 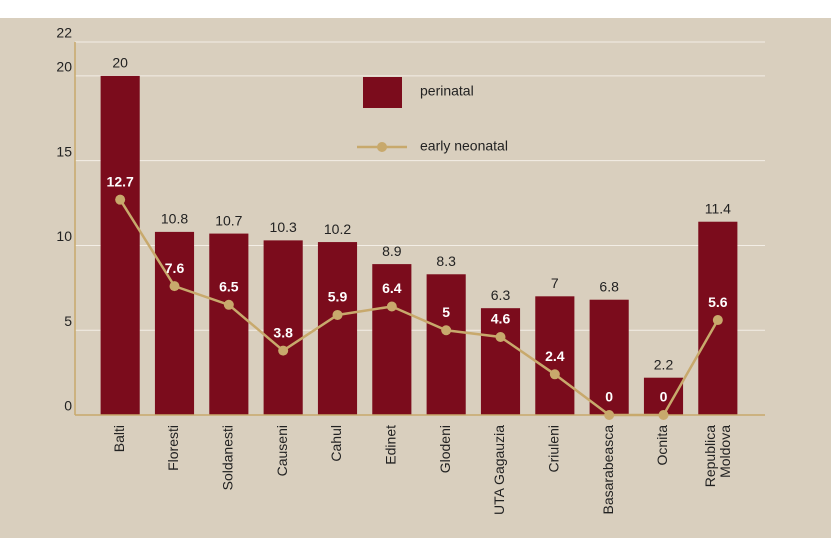 I want to click on line-value-label: 2.4, so click(x=555, y=356).